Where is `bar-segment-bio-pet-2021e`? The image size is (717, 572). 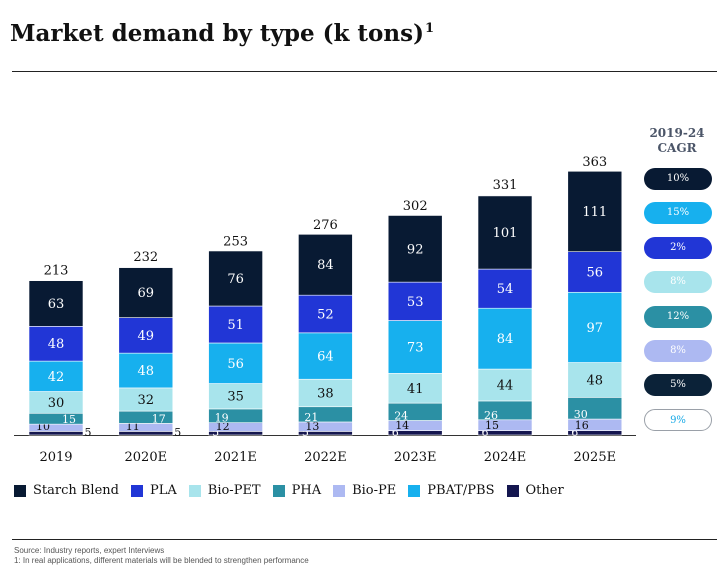
bar-segment-bio-pet-2021e is located at coordinates (235, 396).